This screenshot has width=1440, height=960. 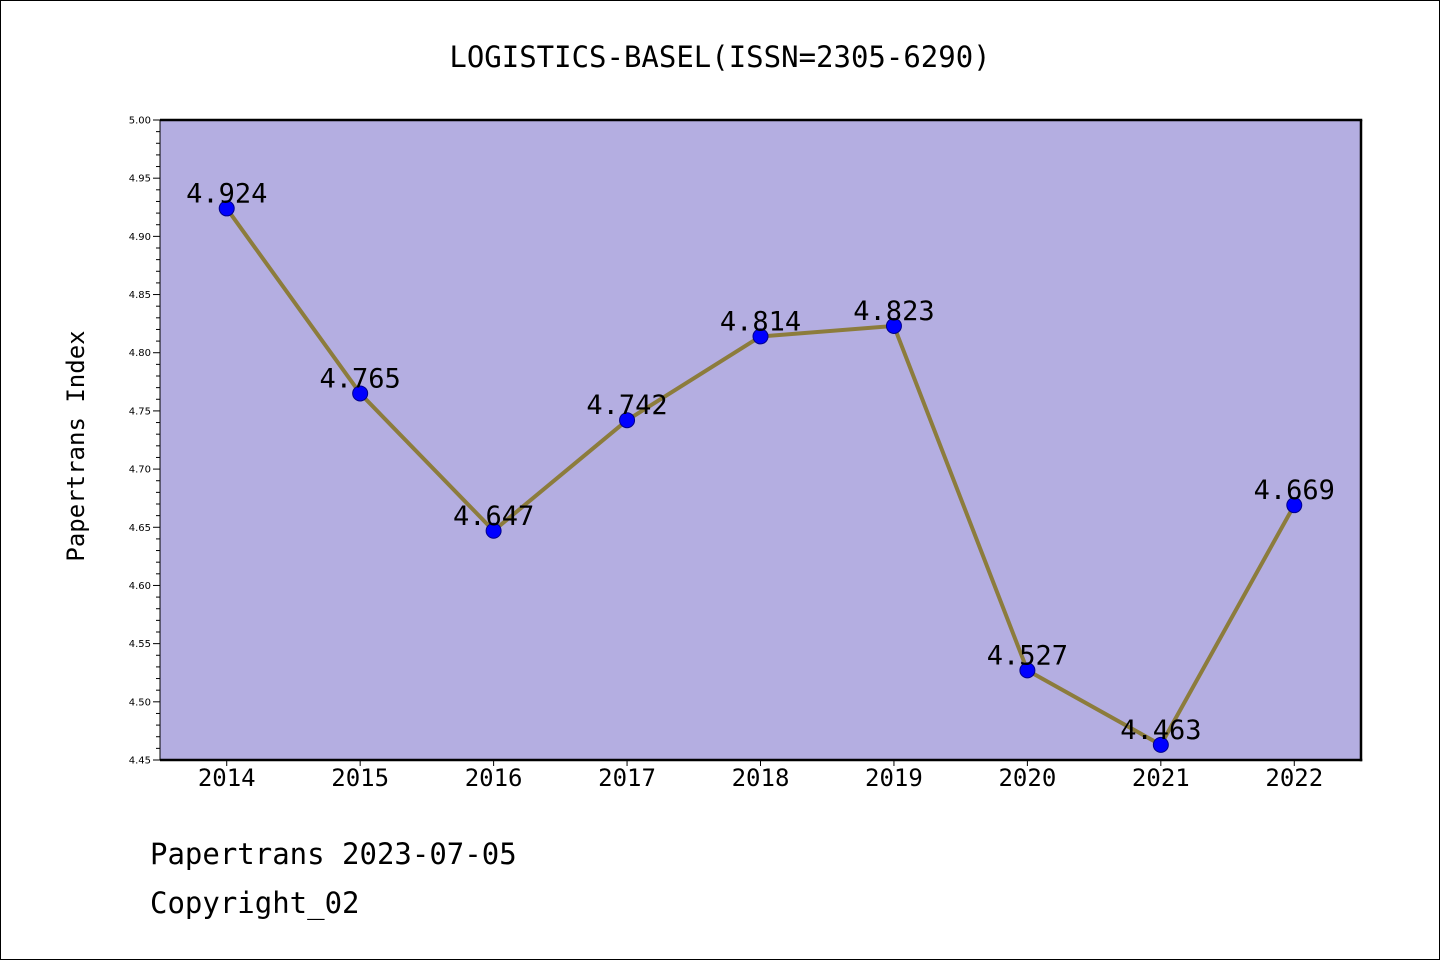 What do you see at coordinates (227, 778) in the screenshot?
I see `x-tick-label: 2014` at bounding box center [227, 778].